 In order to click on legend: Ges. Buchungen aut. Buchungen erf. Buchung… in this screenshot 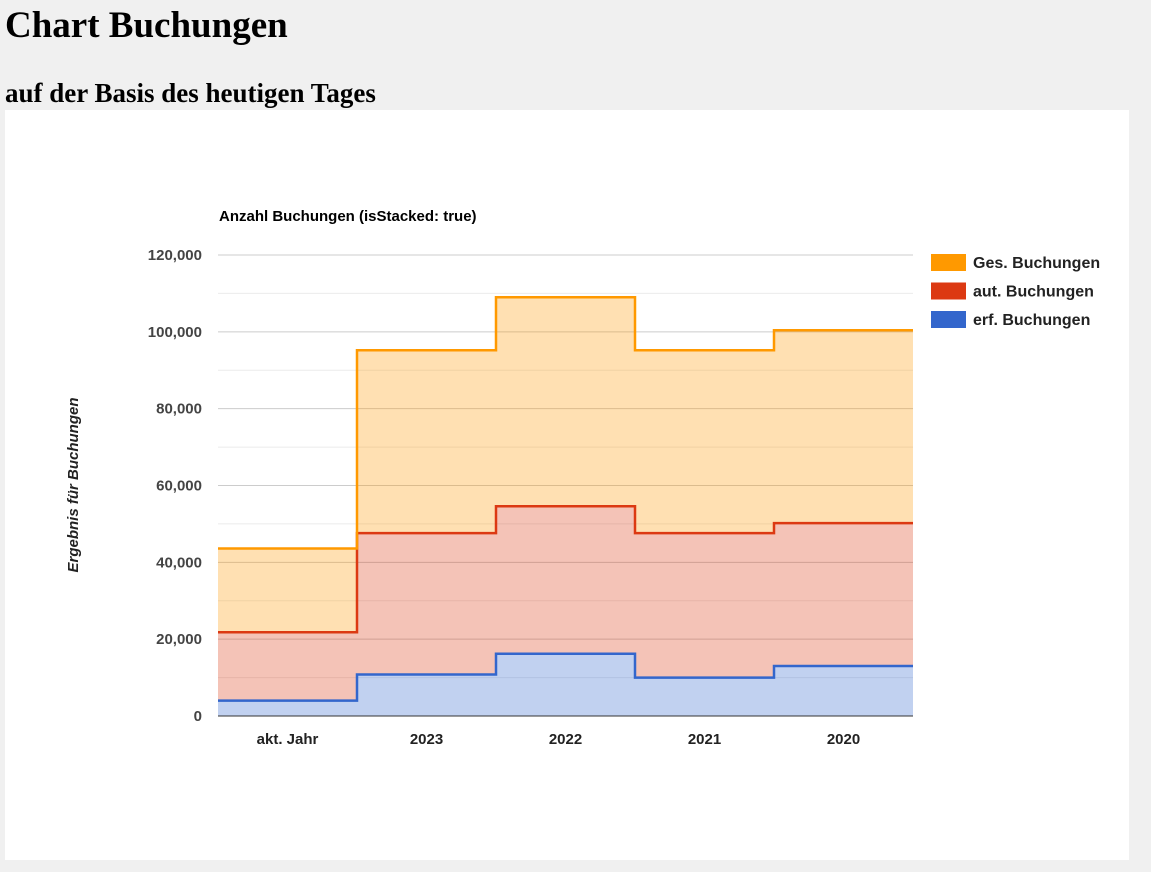, I will do `click(1015, 291)`.